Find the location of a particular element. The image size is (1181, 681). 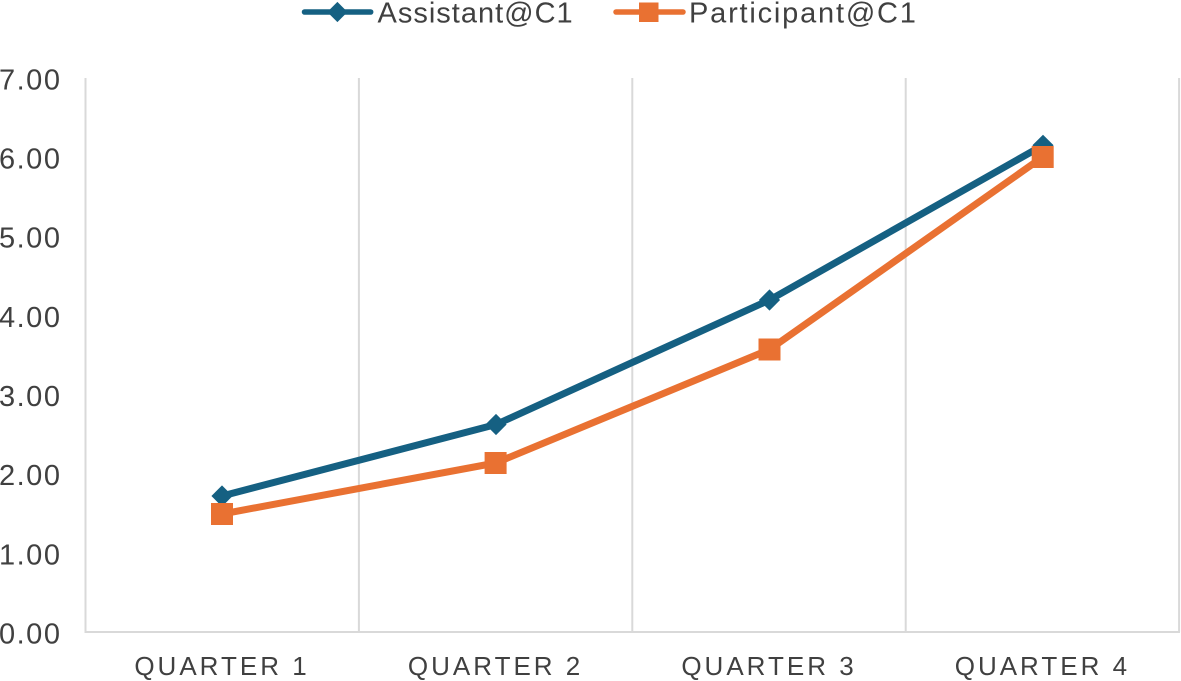

svg-text: 1.00 is located at coordinates (30, 555).